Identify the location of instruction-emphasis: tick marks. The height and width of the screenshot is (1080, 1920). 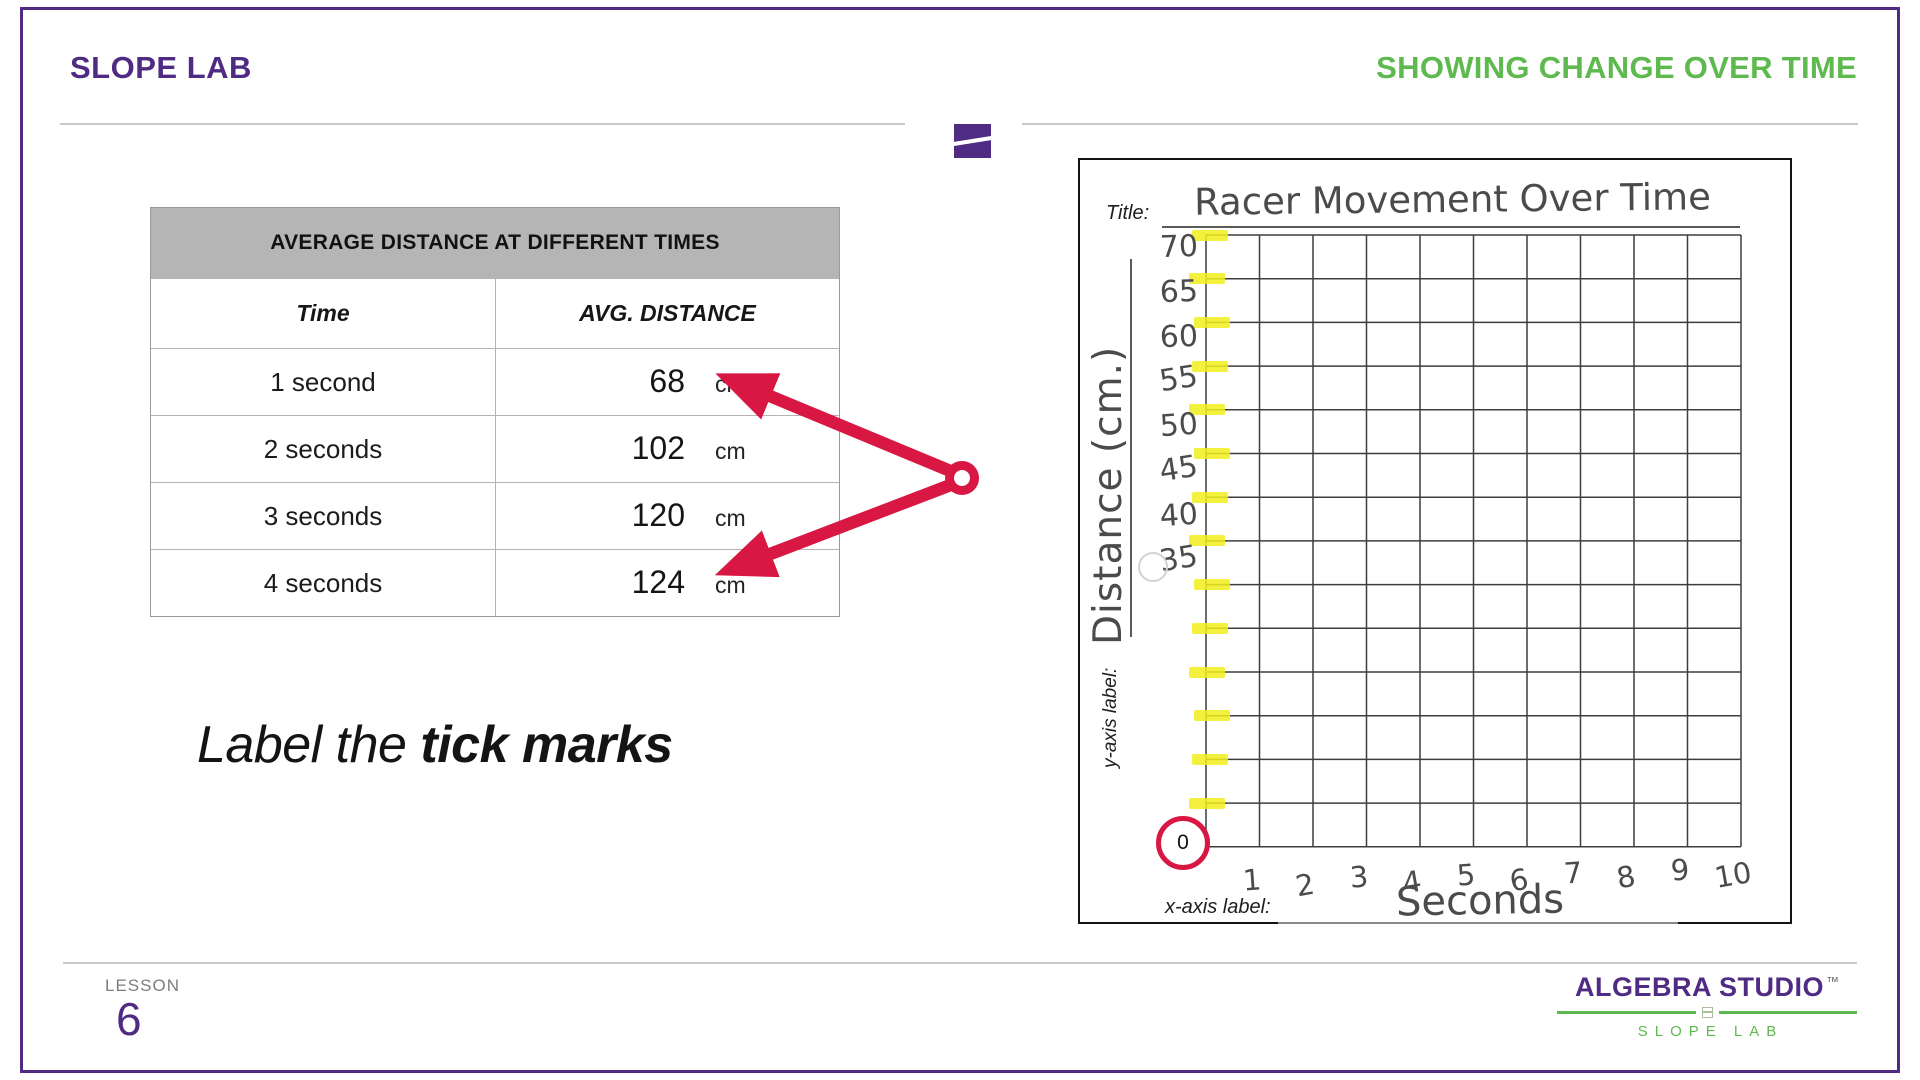
(546, 745).